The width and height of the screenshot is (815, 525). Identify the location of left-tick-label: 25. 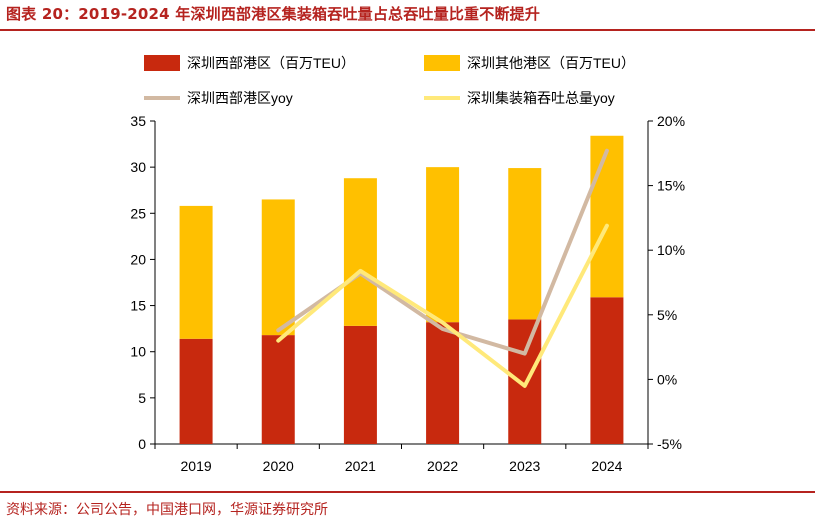
(138, 213).